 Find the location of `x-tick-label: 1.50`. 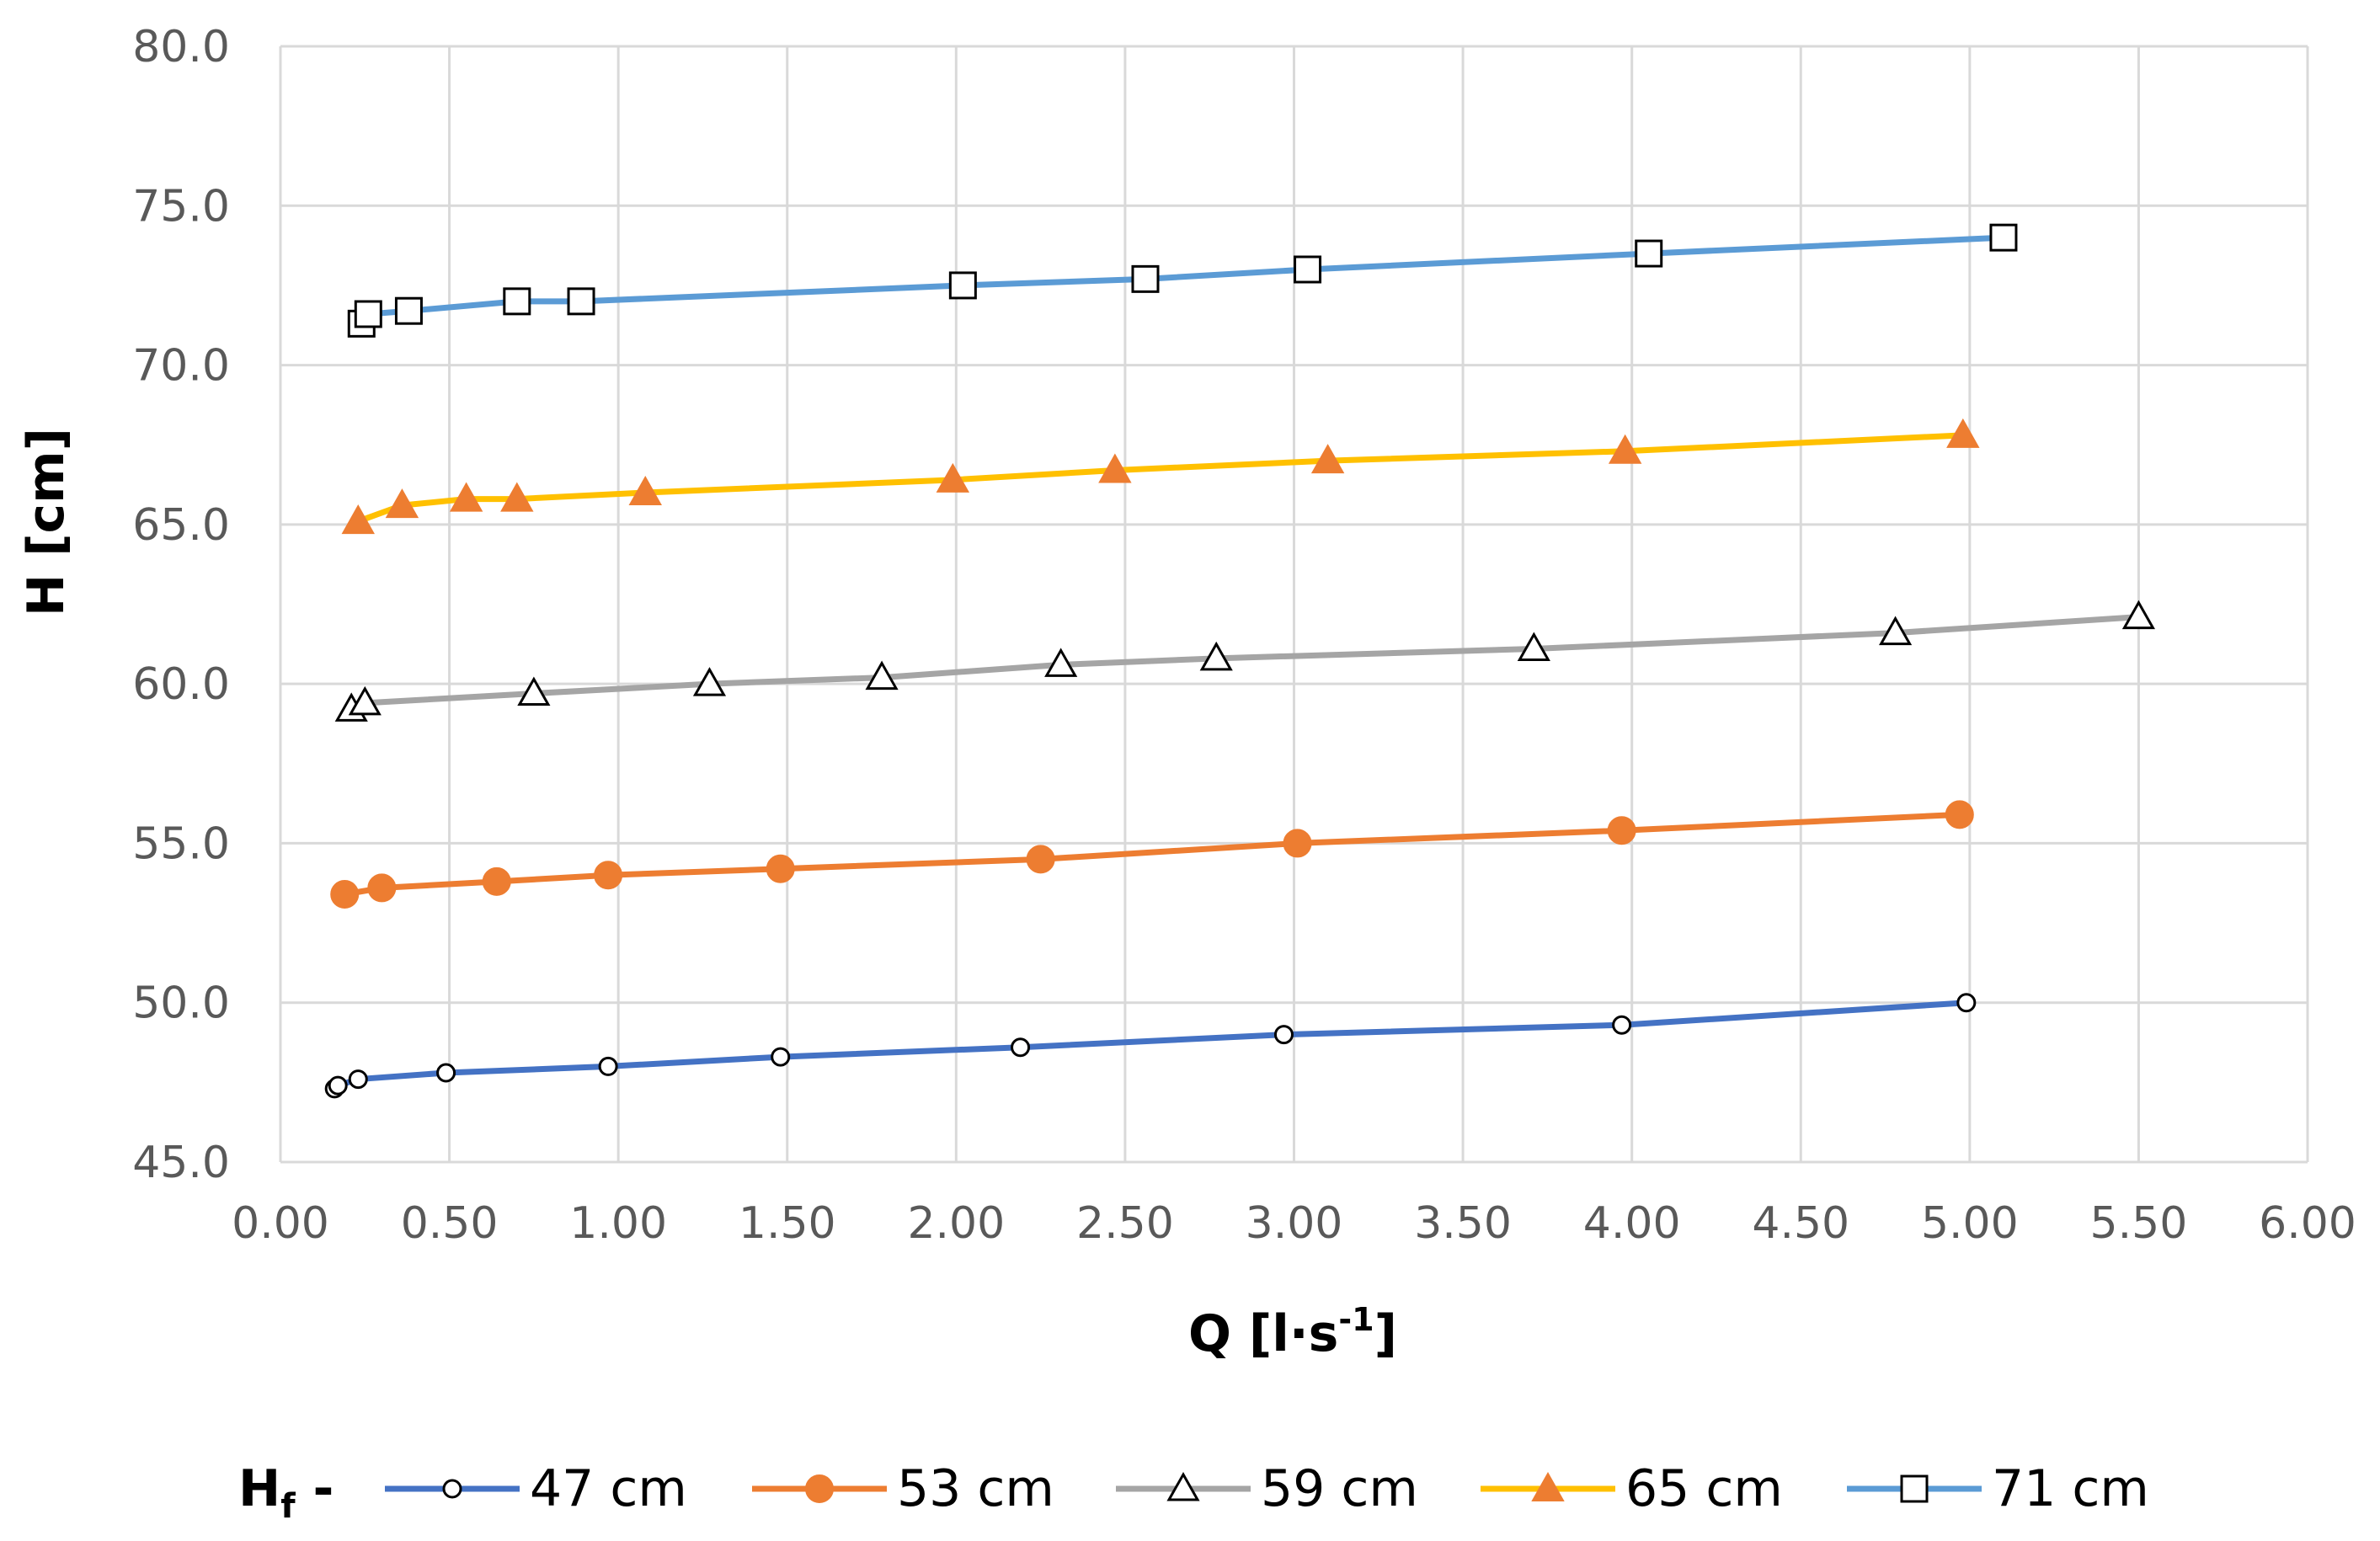

x-tick-label: 1.50 is located at coordinates (787, 1223).